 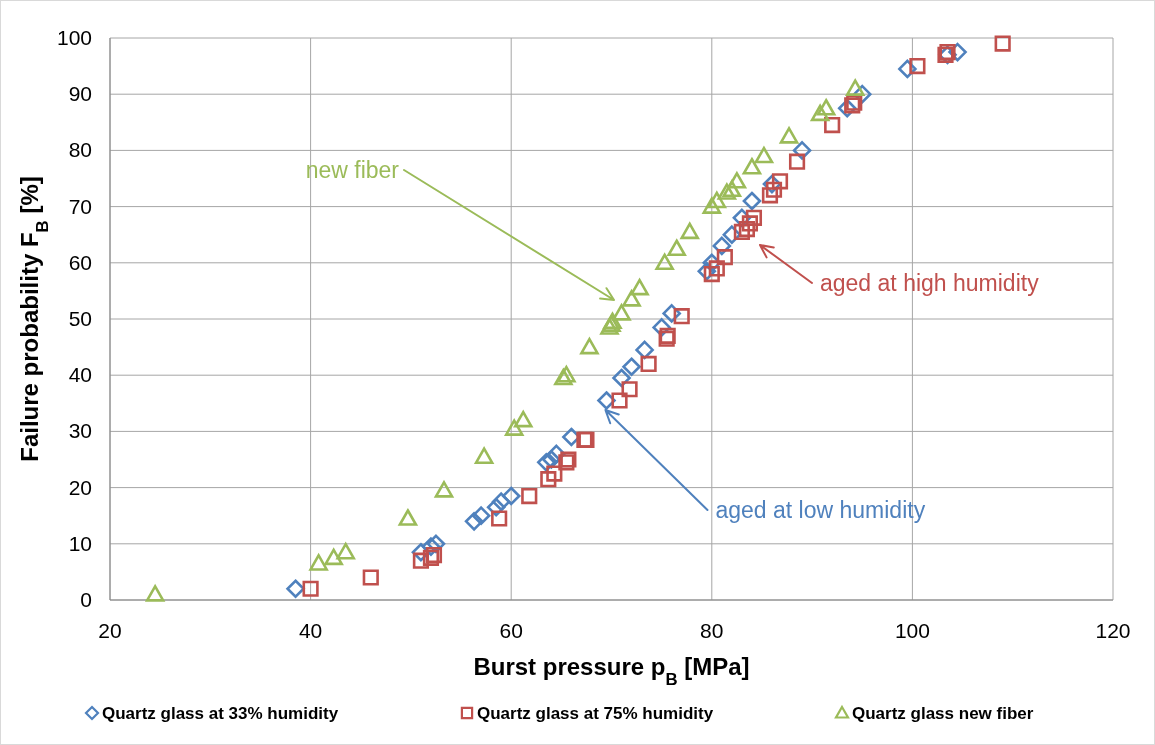 I want to click on y-tick-label: 90, so click(x=80, y=94).